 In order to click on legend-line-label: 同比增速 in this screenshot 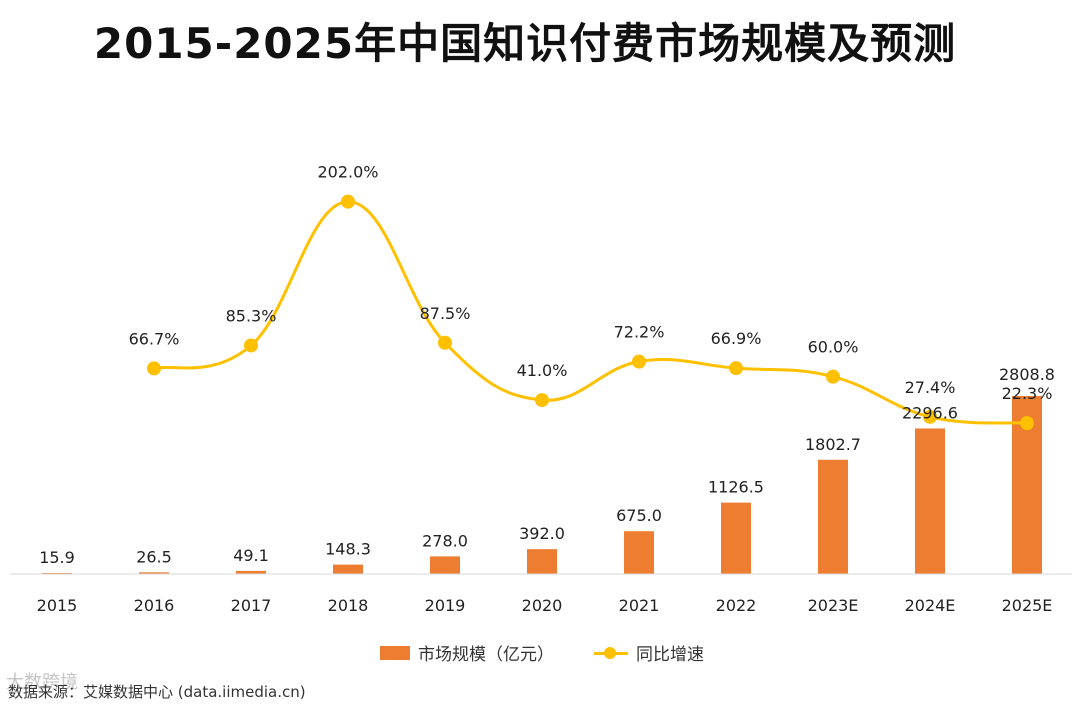, I will do `click(670, 655)`.